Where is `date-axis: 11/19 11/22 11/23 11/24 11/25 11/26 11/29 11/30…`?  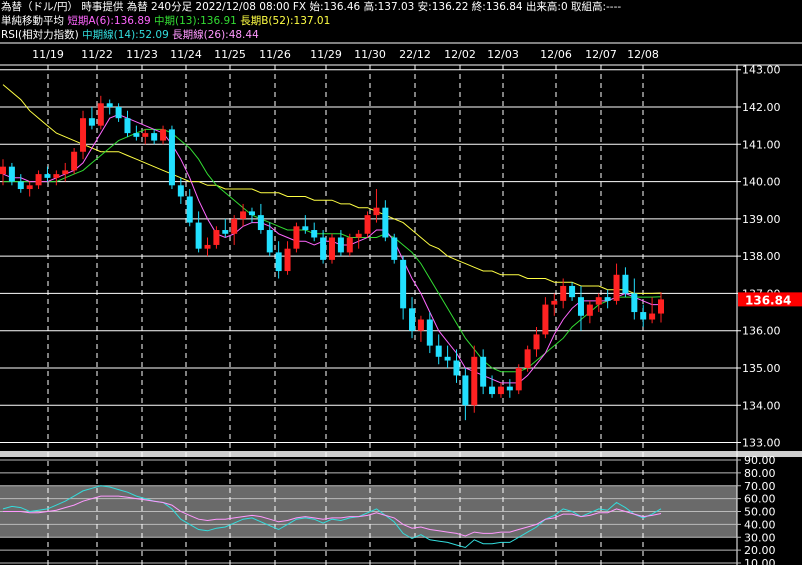
date-axis: 11/19 11/22 11/23 11/24 11/25 11/26 11/29 11/30… is located at coordinates (345, 54).